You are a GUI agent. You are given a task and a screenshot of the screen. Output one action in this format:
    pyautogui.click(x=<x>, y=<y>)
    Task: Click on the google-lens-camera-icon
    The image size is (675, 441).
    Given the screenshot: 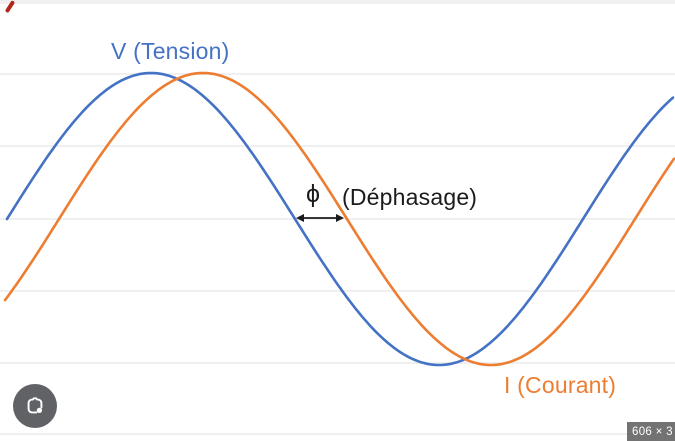 What is the action you would take?
    pyautogui.click(x=35, y=405)
    